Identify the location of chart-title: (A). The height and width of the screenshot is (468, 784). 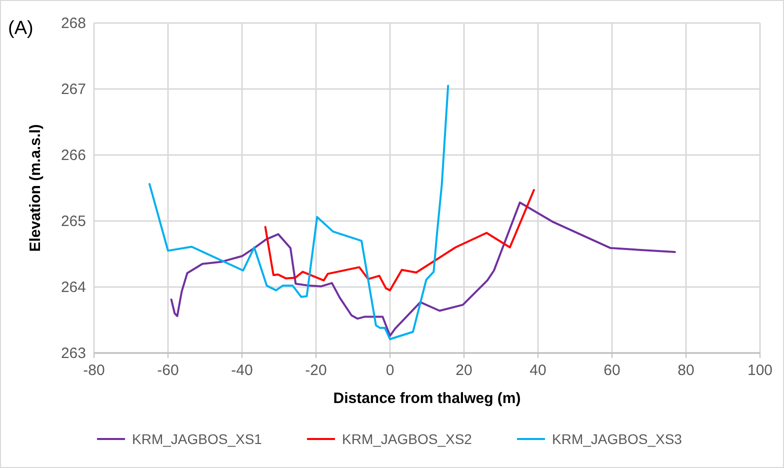
(21, 28).